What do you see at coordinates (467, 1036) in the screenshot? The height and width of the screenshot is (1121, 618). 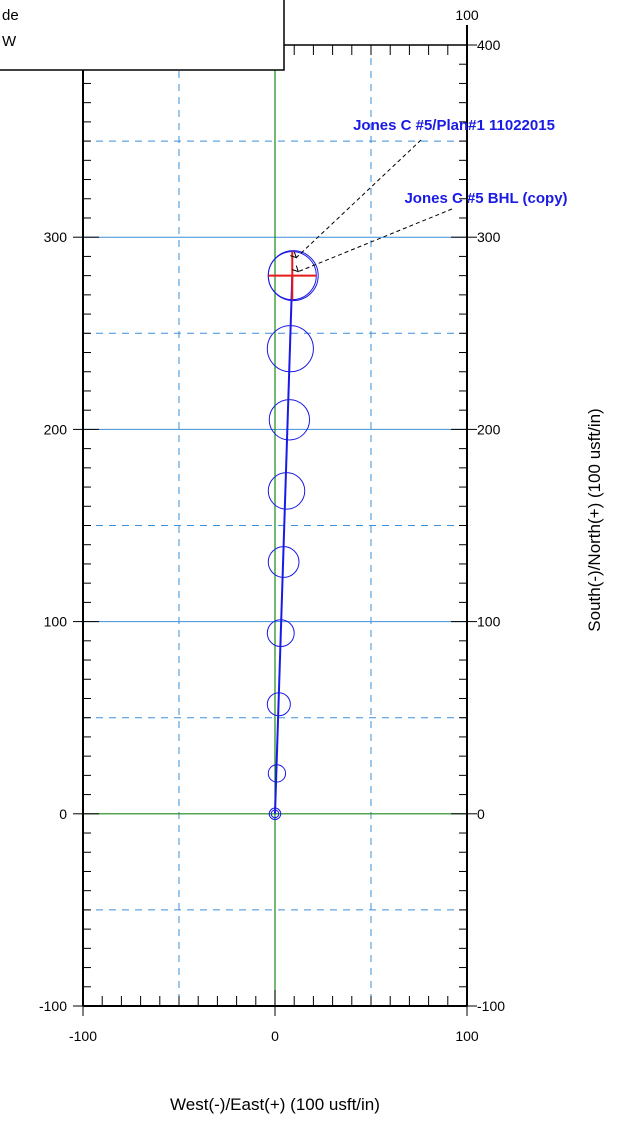 I see `x-tick-label-bottom: 100` at bounding box center [467, 1036].